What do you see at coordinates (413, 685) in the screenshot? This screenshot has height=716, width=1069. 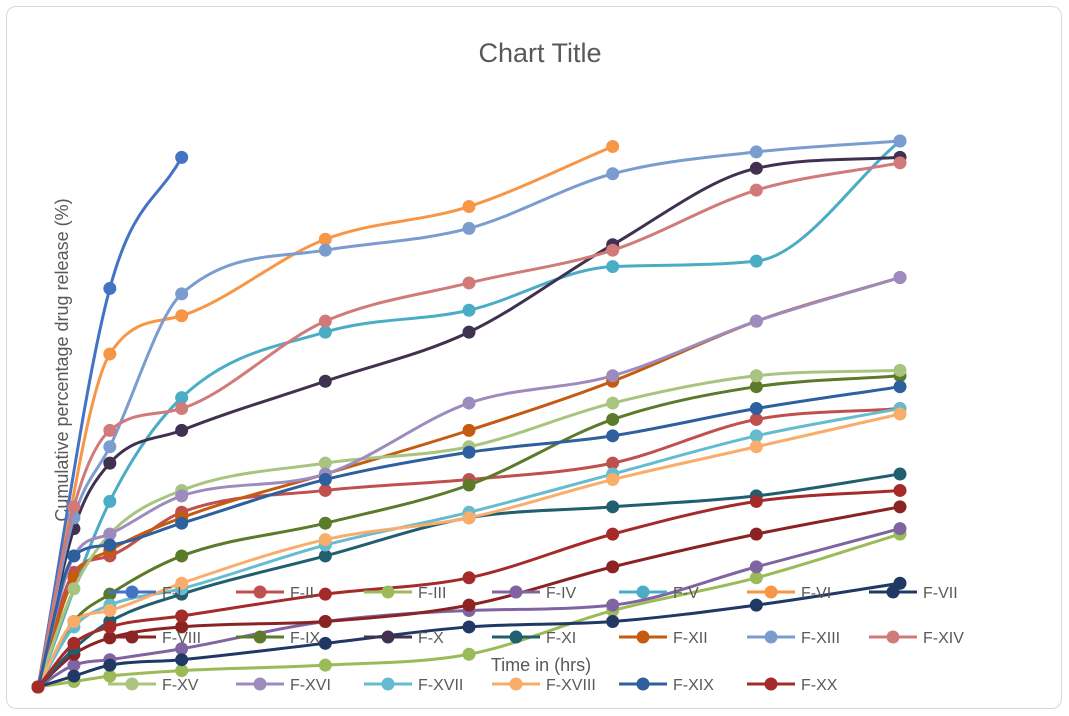 I see `legend-item-F-XVII: F-XVII` at bounding box center [413, 685].